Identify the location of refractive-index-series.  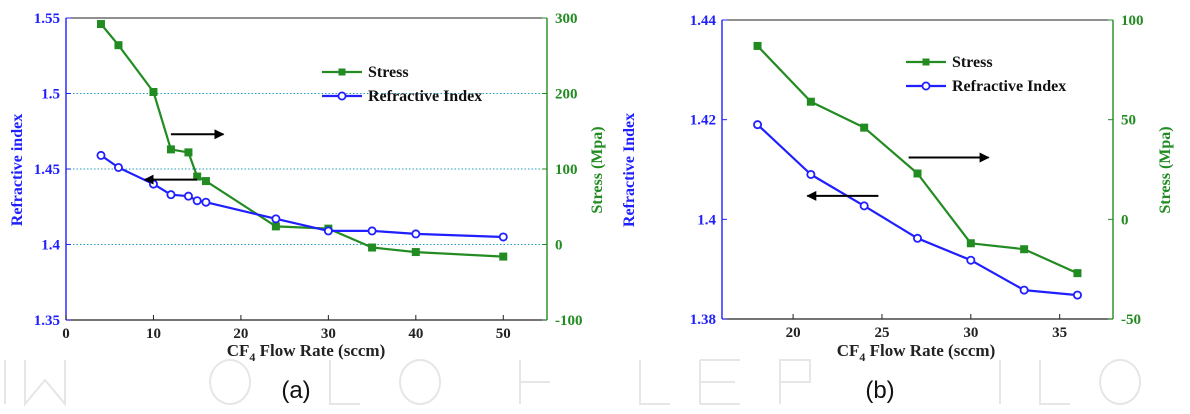
(917, 210).